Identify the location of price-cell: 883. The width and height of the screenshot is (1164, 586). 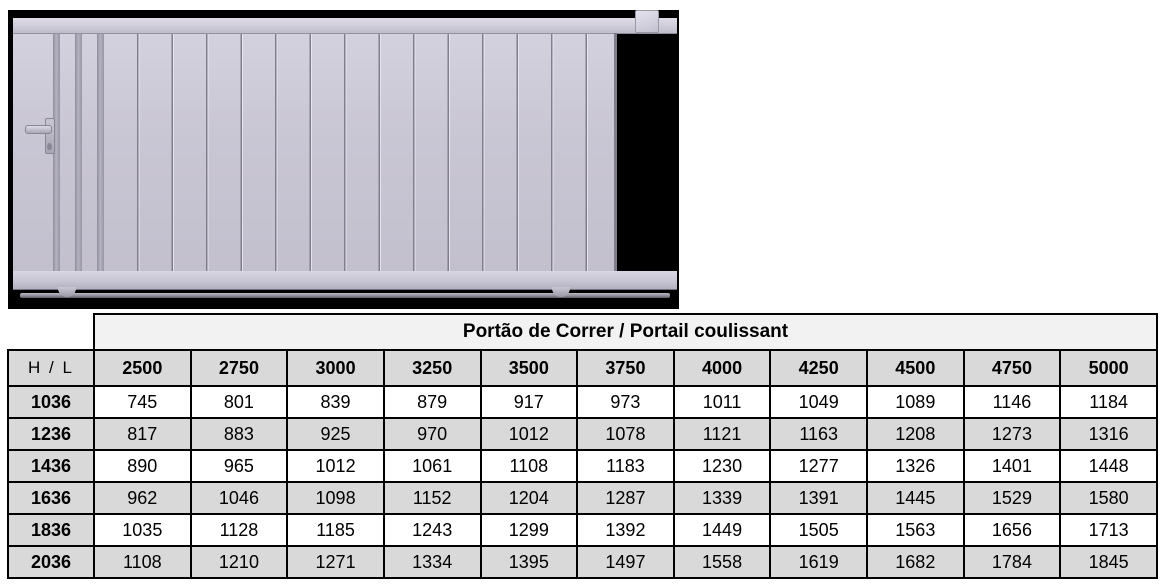
(239, 434).